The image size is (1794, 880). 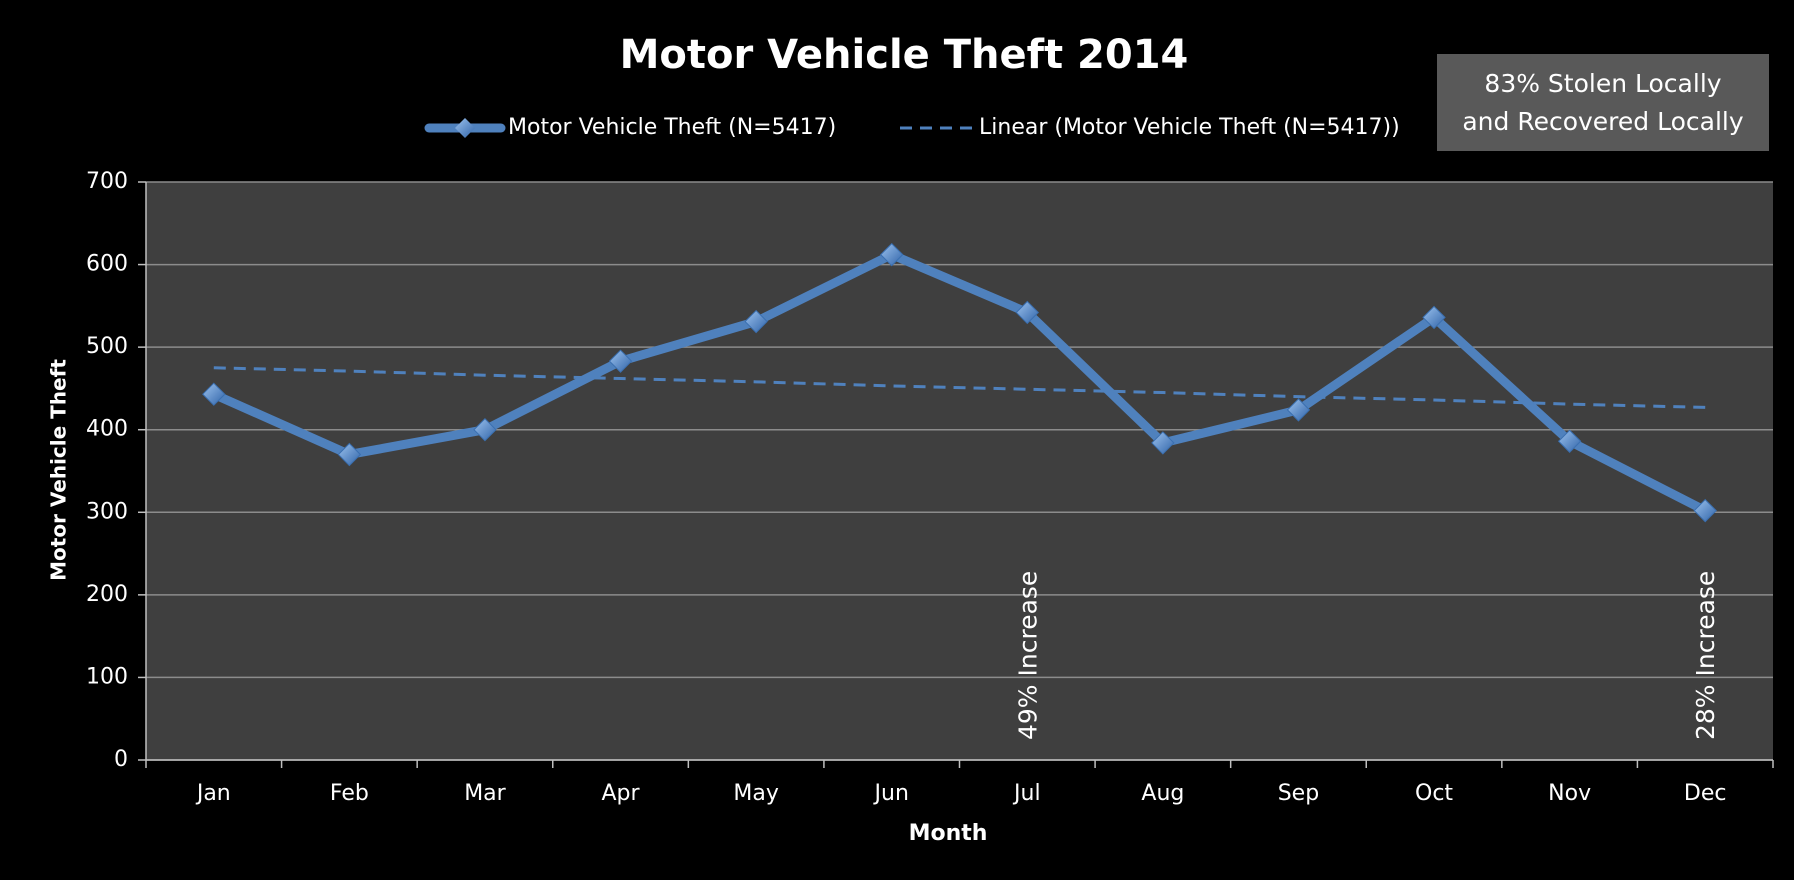 What do you see at coordinates (1434, 793) in the screenshot?
I see `x-tick-label: Oct` at bounding box center [1434, 793].